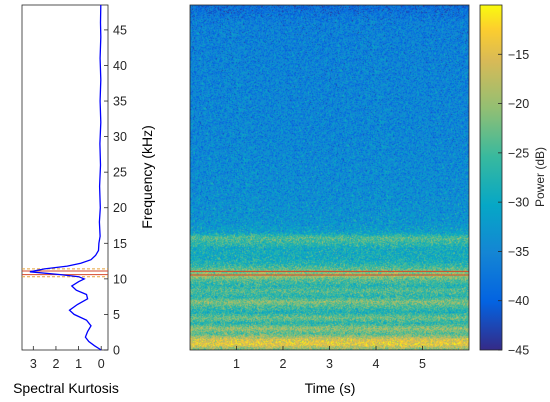 The image size is (550, 402). Describe the element at coordinates (491, 177) in the screenshot. I see `colorbar-bar` at that location.